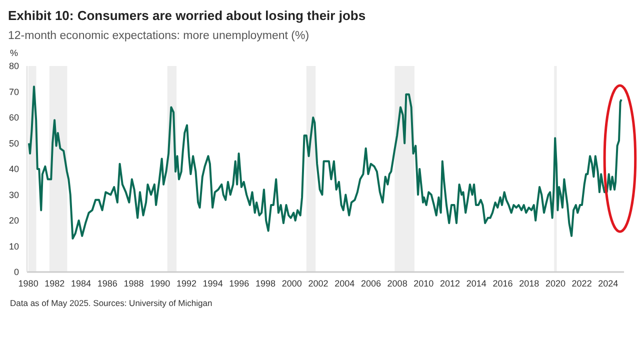 The image size is (640, 359). I want to click on x-tick-label: 2006, so click(370, 283).